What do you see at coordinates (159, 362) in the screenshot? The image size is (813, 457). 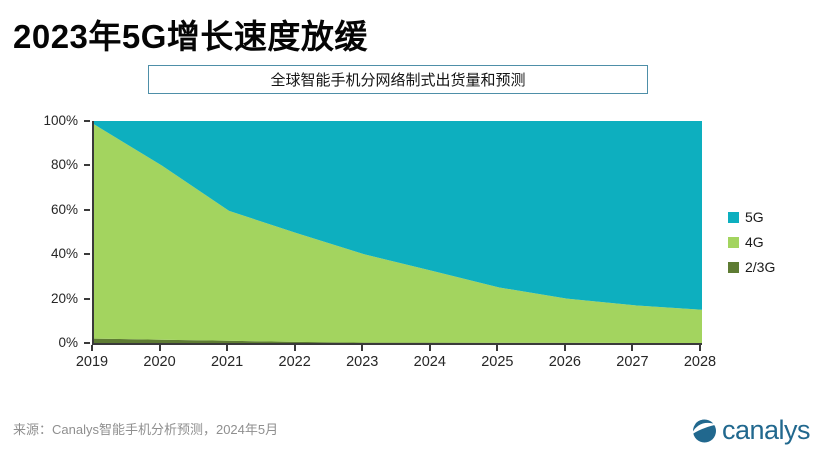 I see `x-axis-label: 2020` at bounding box center [159, 362].